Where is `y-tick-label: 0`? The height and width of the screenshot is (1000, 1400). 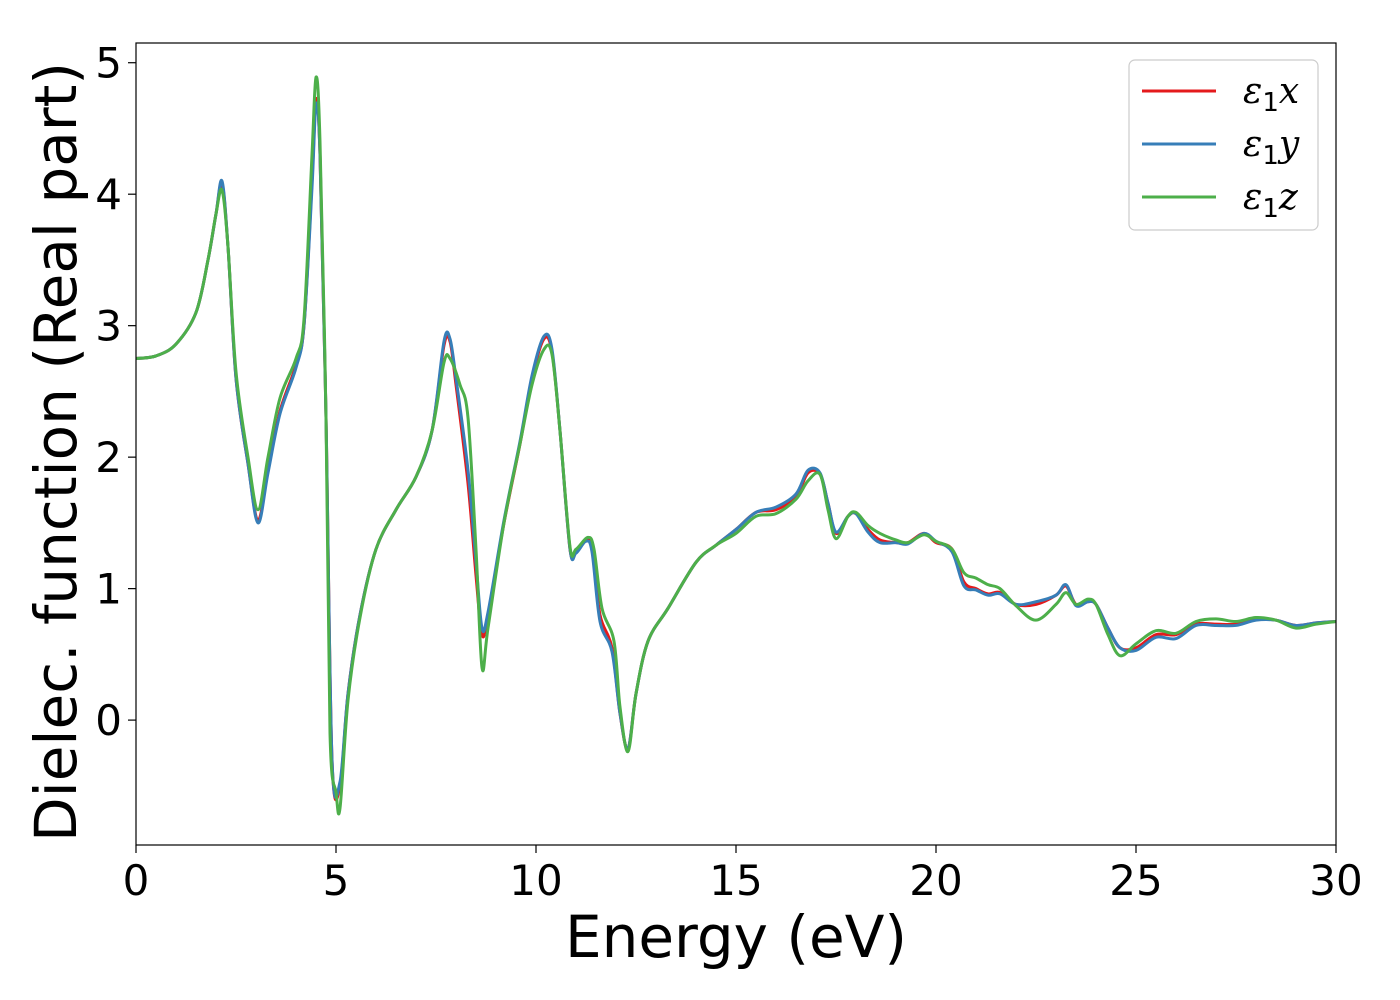
y-tick-label: 0 is located at coordinates (108, 720).